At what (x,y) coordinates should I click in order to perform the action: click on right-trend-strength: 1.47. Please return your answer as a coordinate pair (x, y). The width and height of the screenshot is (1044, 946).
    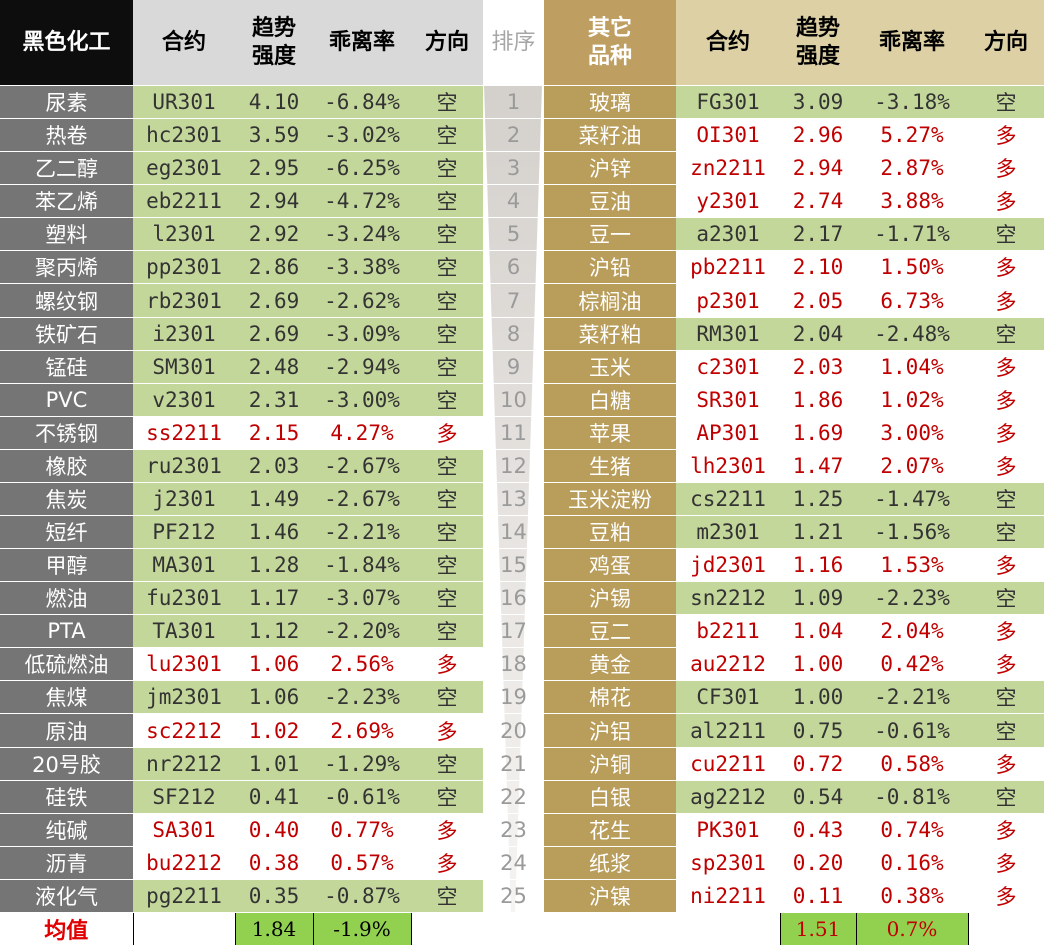
    Looking at the image, I should click on (818, 466).